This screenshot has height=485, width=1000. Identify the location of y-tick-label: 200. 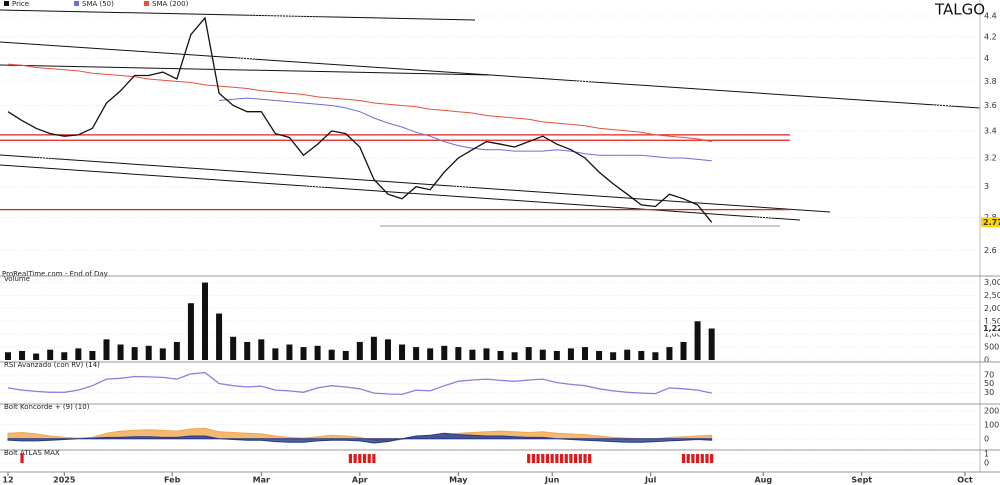
(991, 410).